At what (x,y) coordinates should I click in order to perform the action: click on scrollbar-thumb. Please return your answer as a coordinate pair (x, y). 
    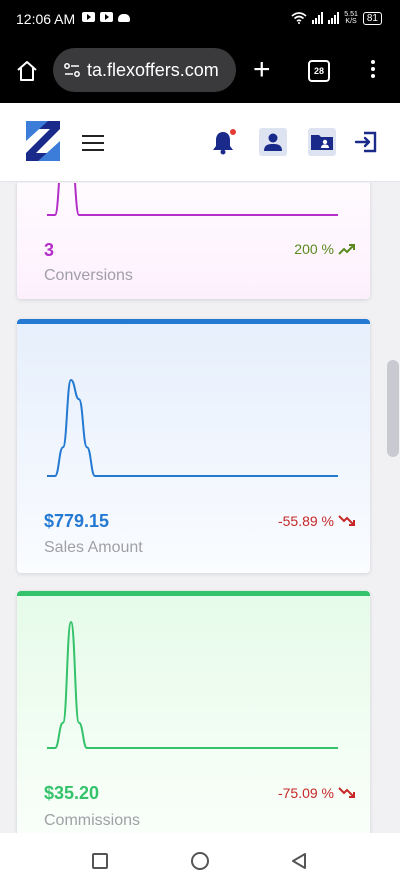
    Looking at the image, I should click on (393, 408).